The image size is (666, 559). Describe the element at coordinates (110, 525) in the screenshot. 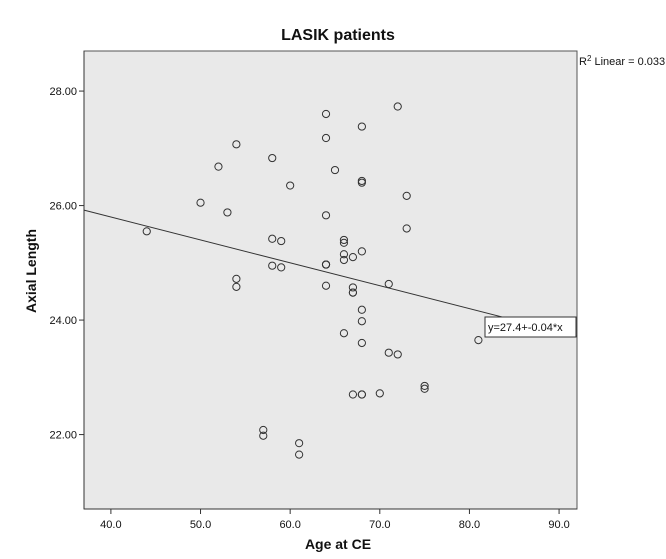

I see `x-tick-label: 40.0` at that location.